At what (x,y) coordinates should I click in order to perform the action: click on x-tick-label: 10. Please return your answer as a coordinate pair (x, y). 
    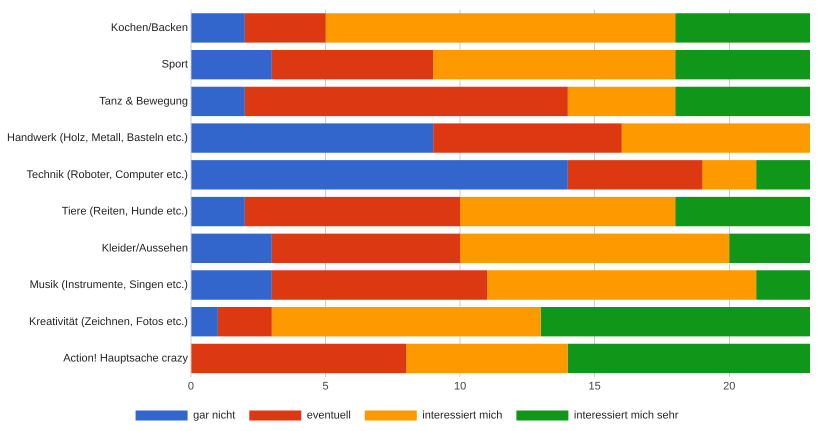
    Looking at the image, I should click on (460, 386).